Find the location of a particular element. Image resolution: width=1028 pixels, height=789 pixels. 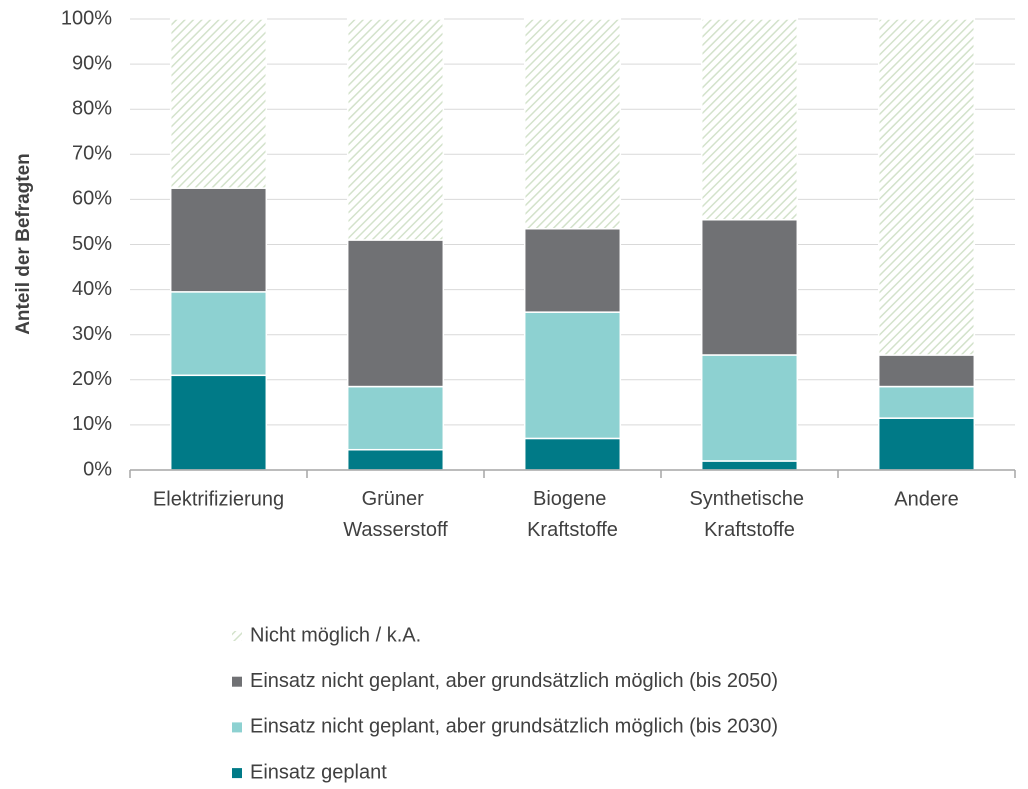

y-tick-label: 50% is located at coordinates (92, 244).